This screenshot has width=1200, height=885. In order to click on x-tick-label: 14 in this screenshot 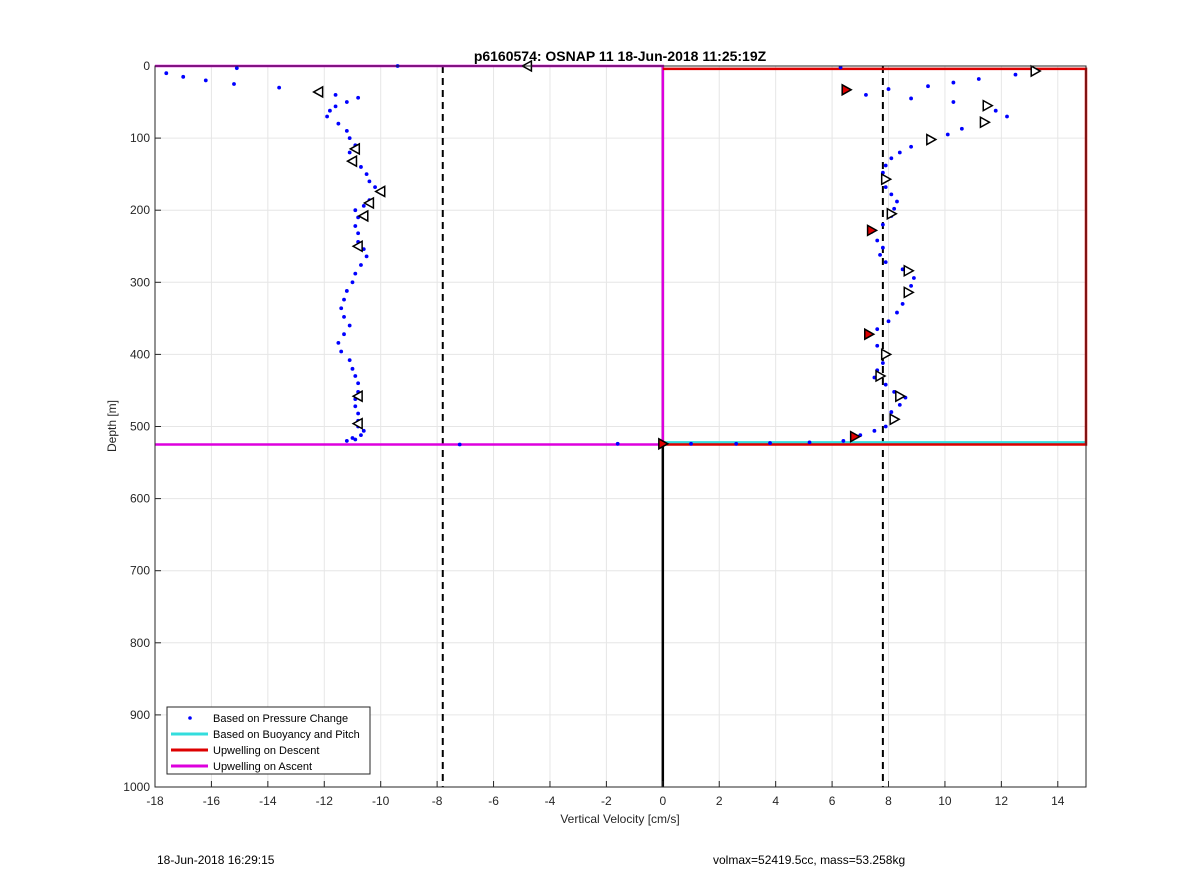, I will do `click(1058, 801)`.